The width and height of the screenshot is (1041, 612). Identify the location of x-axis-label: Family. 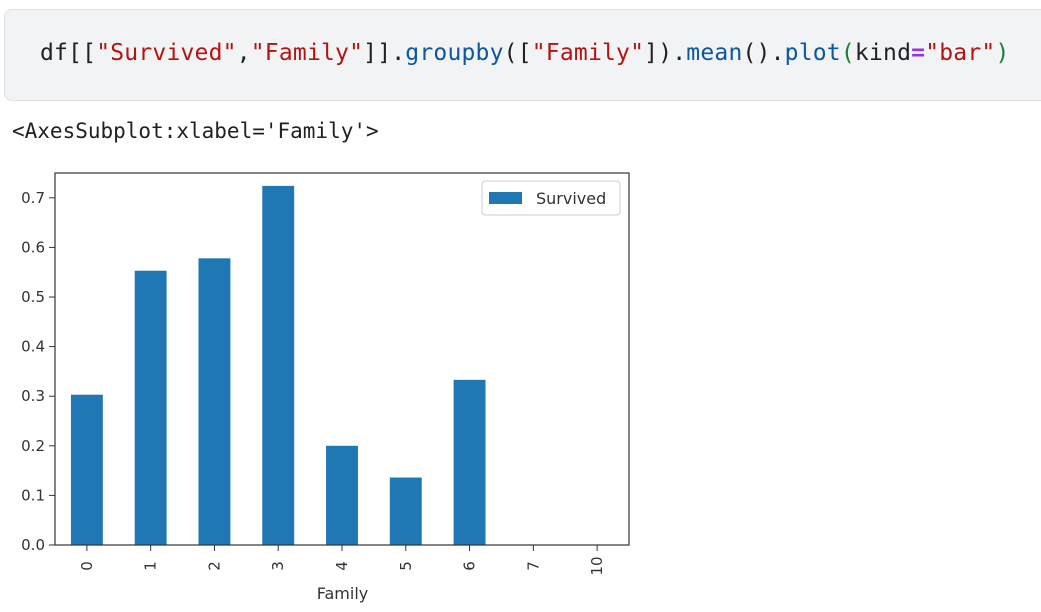
(342, 593).